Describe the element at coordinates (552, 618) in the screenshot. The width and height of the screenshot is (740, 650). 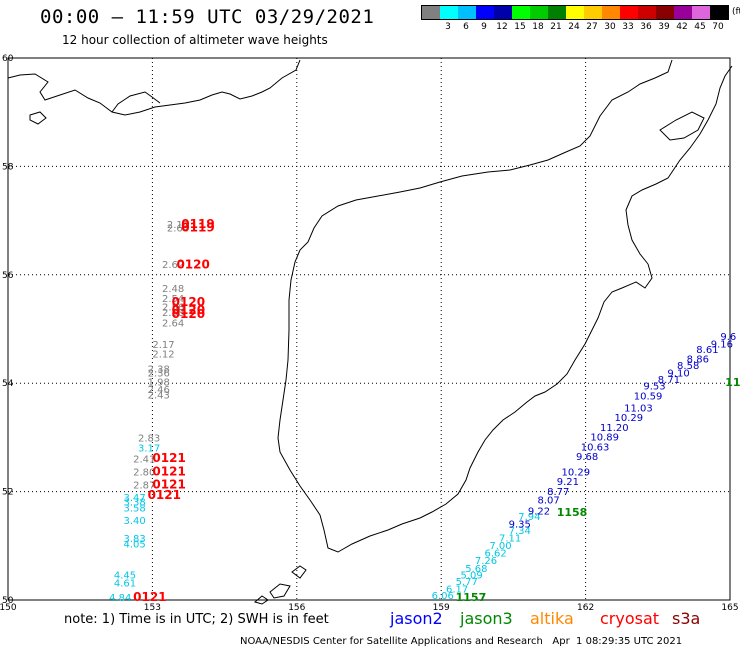
I see `satellite-label-altika: altika` at that location.